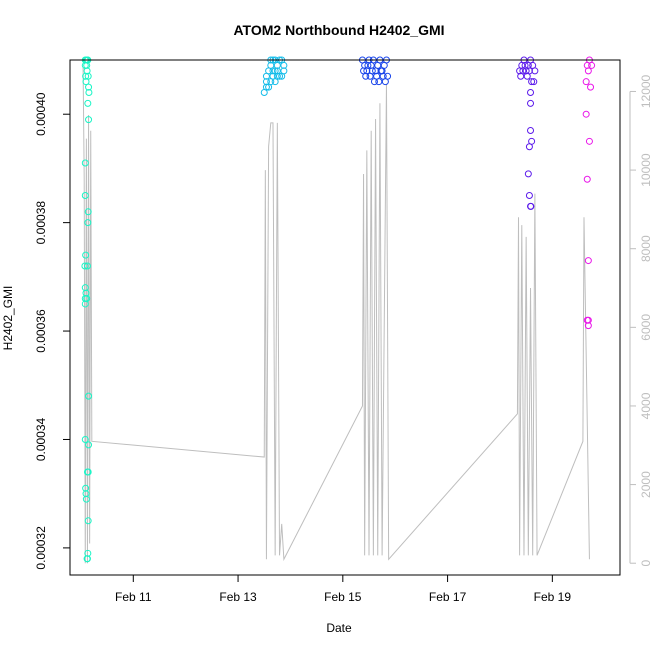 This screenshot has height=650, width=650. What do you see at coordinates (644, 405) in the screenshot?
I see `y2-tick-label: 4000` at bounding box center [644, 405].